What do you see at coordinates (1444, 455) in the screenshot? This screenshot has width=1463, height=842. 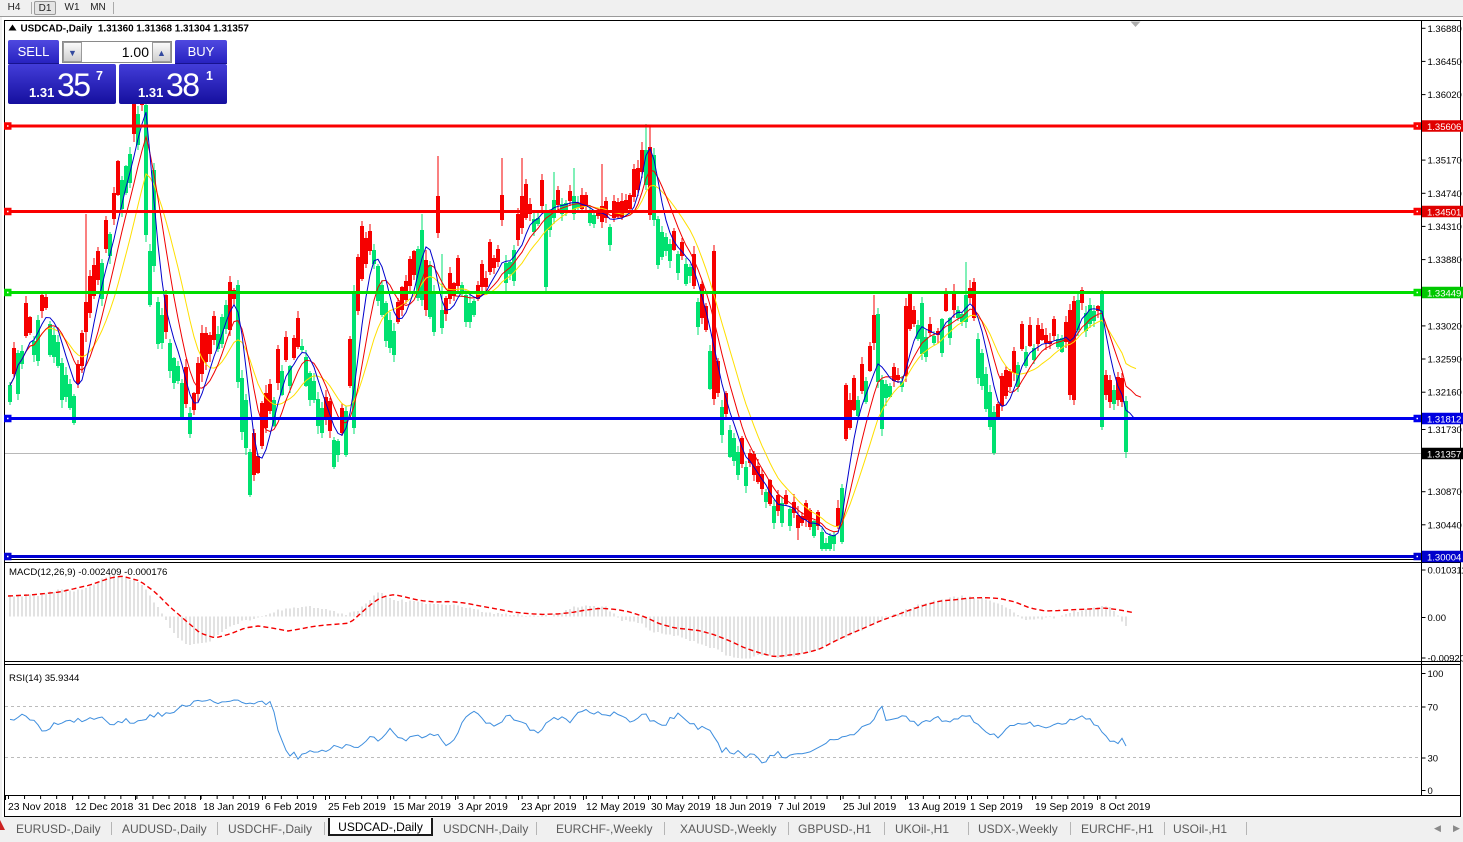 I see `svg-text: 1.31357` at bounding box center [1444, 455].